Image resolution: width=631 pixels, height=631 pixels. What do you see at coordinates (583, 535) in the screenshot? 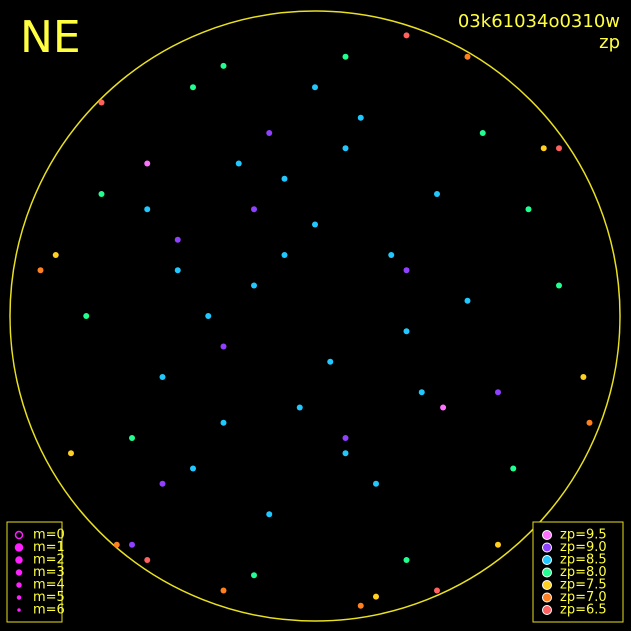
I see `legend-label: zp=9.5` at bounding box center [583, 535].